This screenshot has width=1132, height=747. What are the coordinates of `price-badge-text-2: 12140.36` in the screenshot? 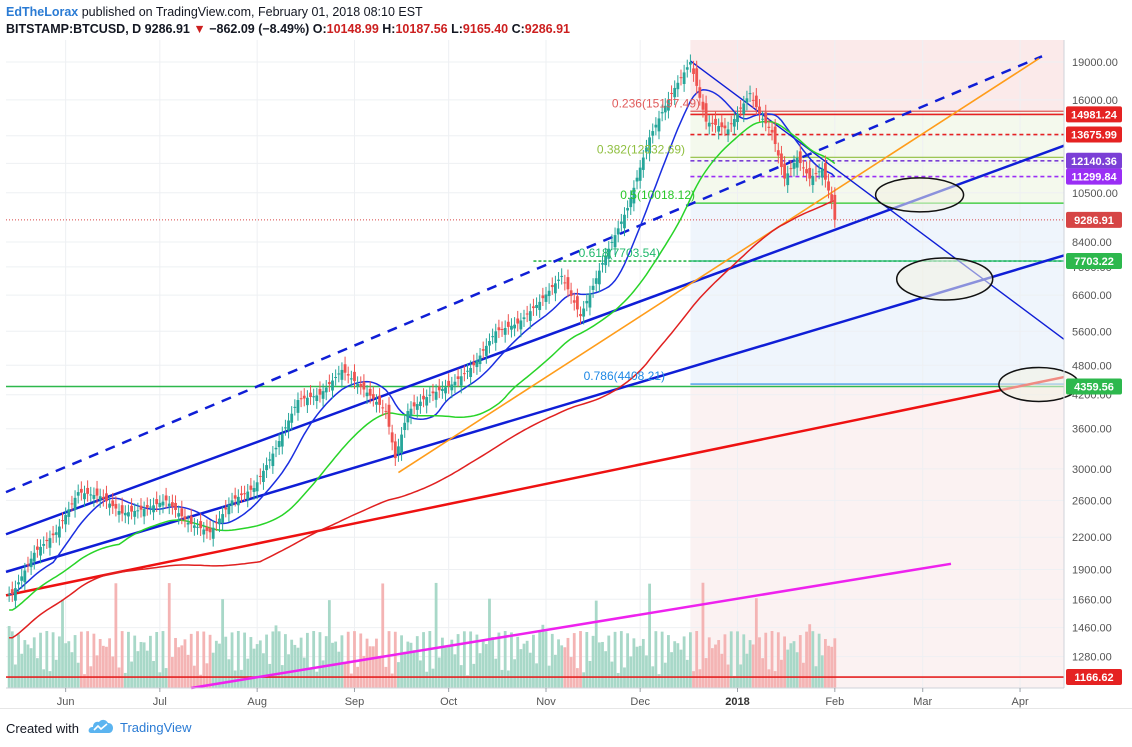 It's located at (1094, 162).